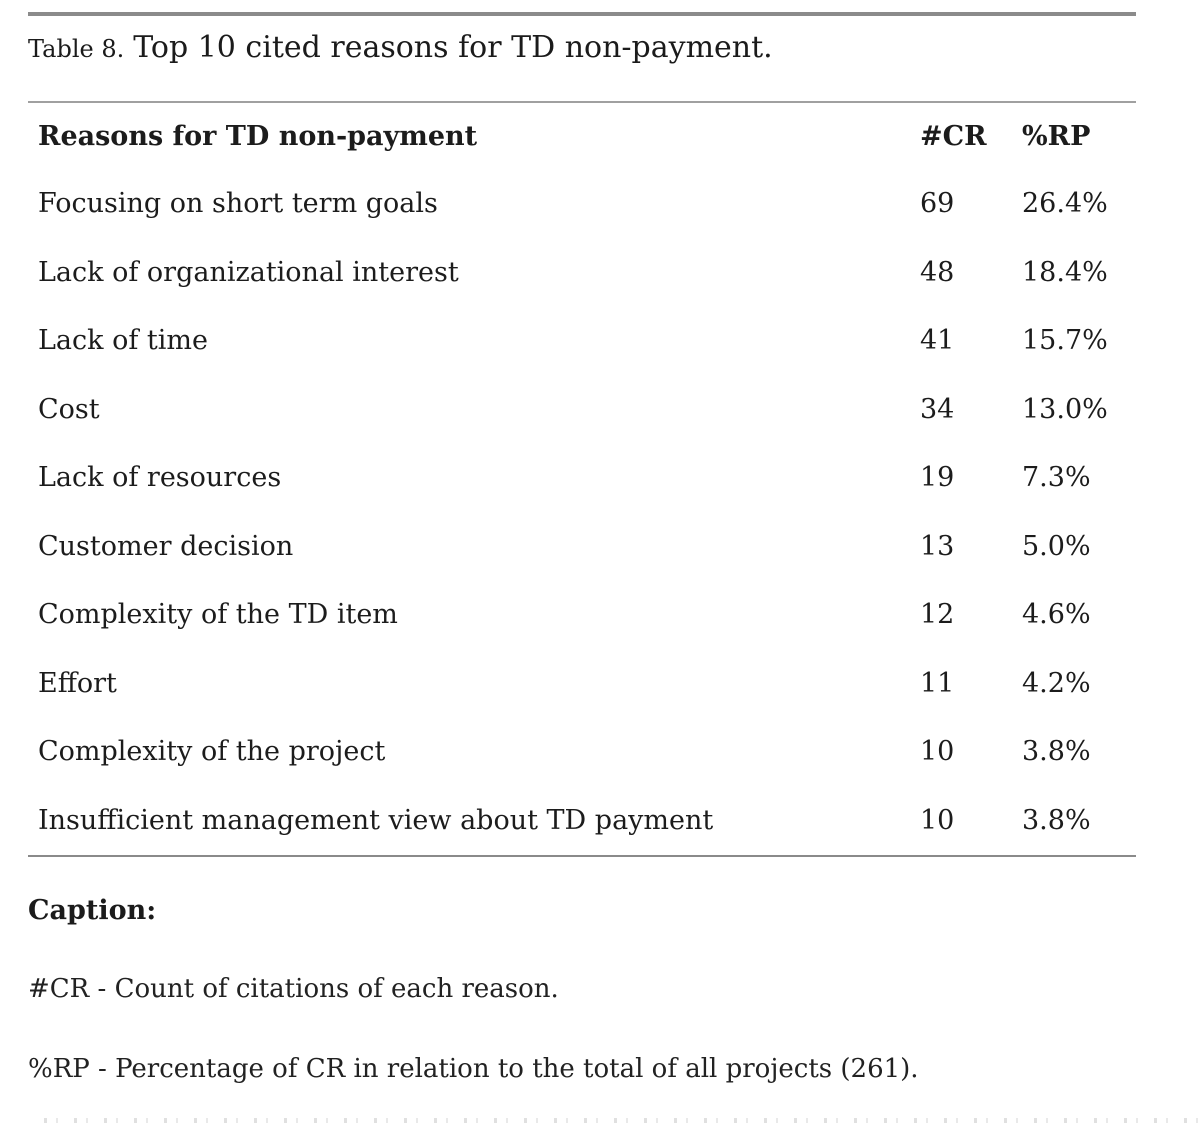 This screenshot has height=1123, width=1200. Describe the element at coordinates (92, 910) in the screenshot. I see `caption-heading: Caption:` at that location.